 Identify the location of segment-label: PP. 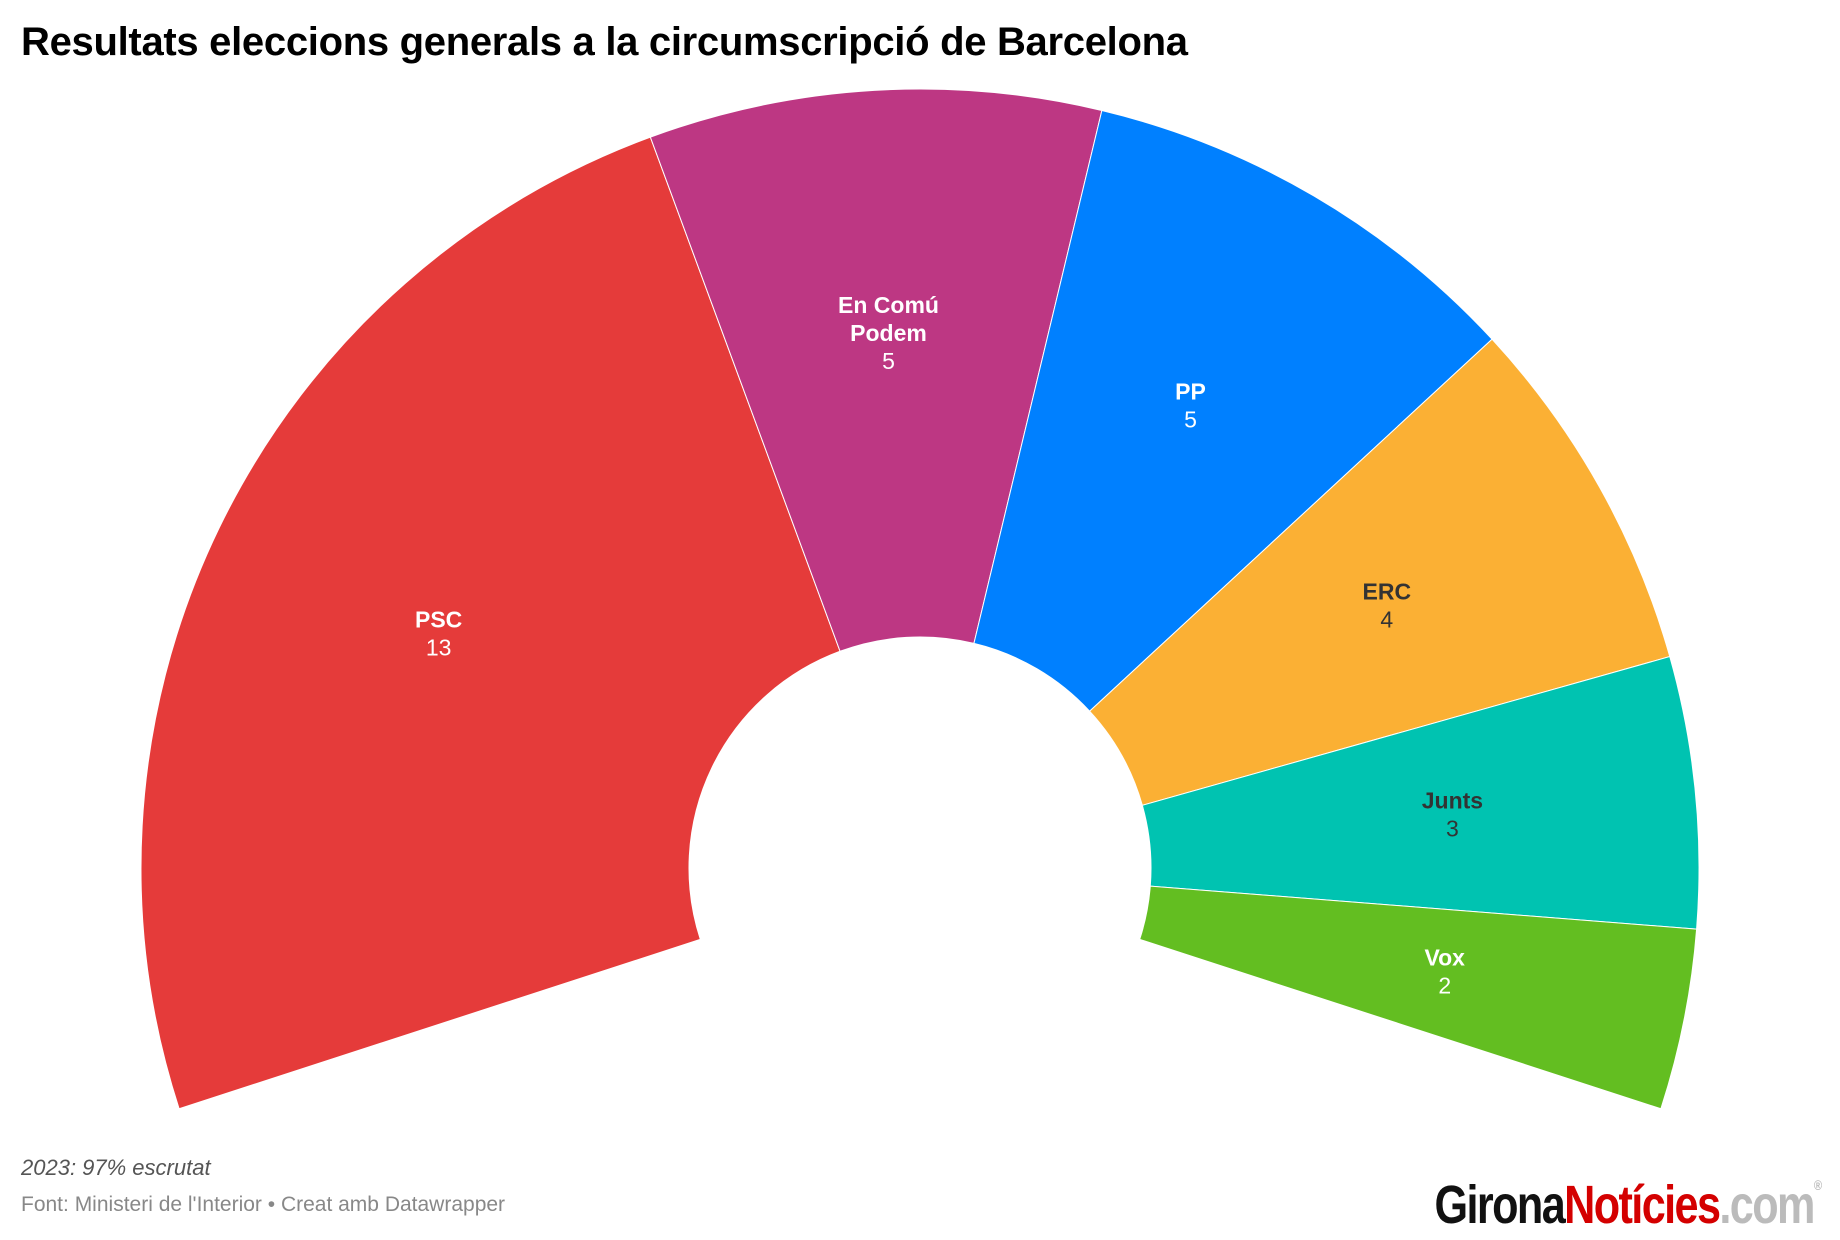
(1190, 391).